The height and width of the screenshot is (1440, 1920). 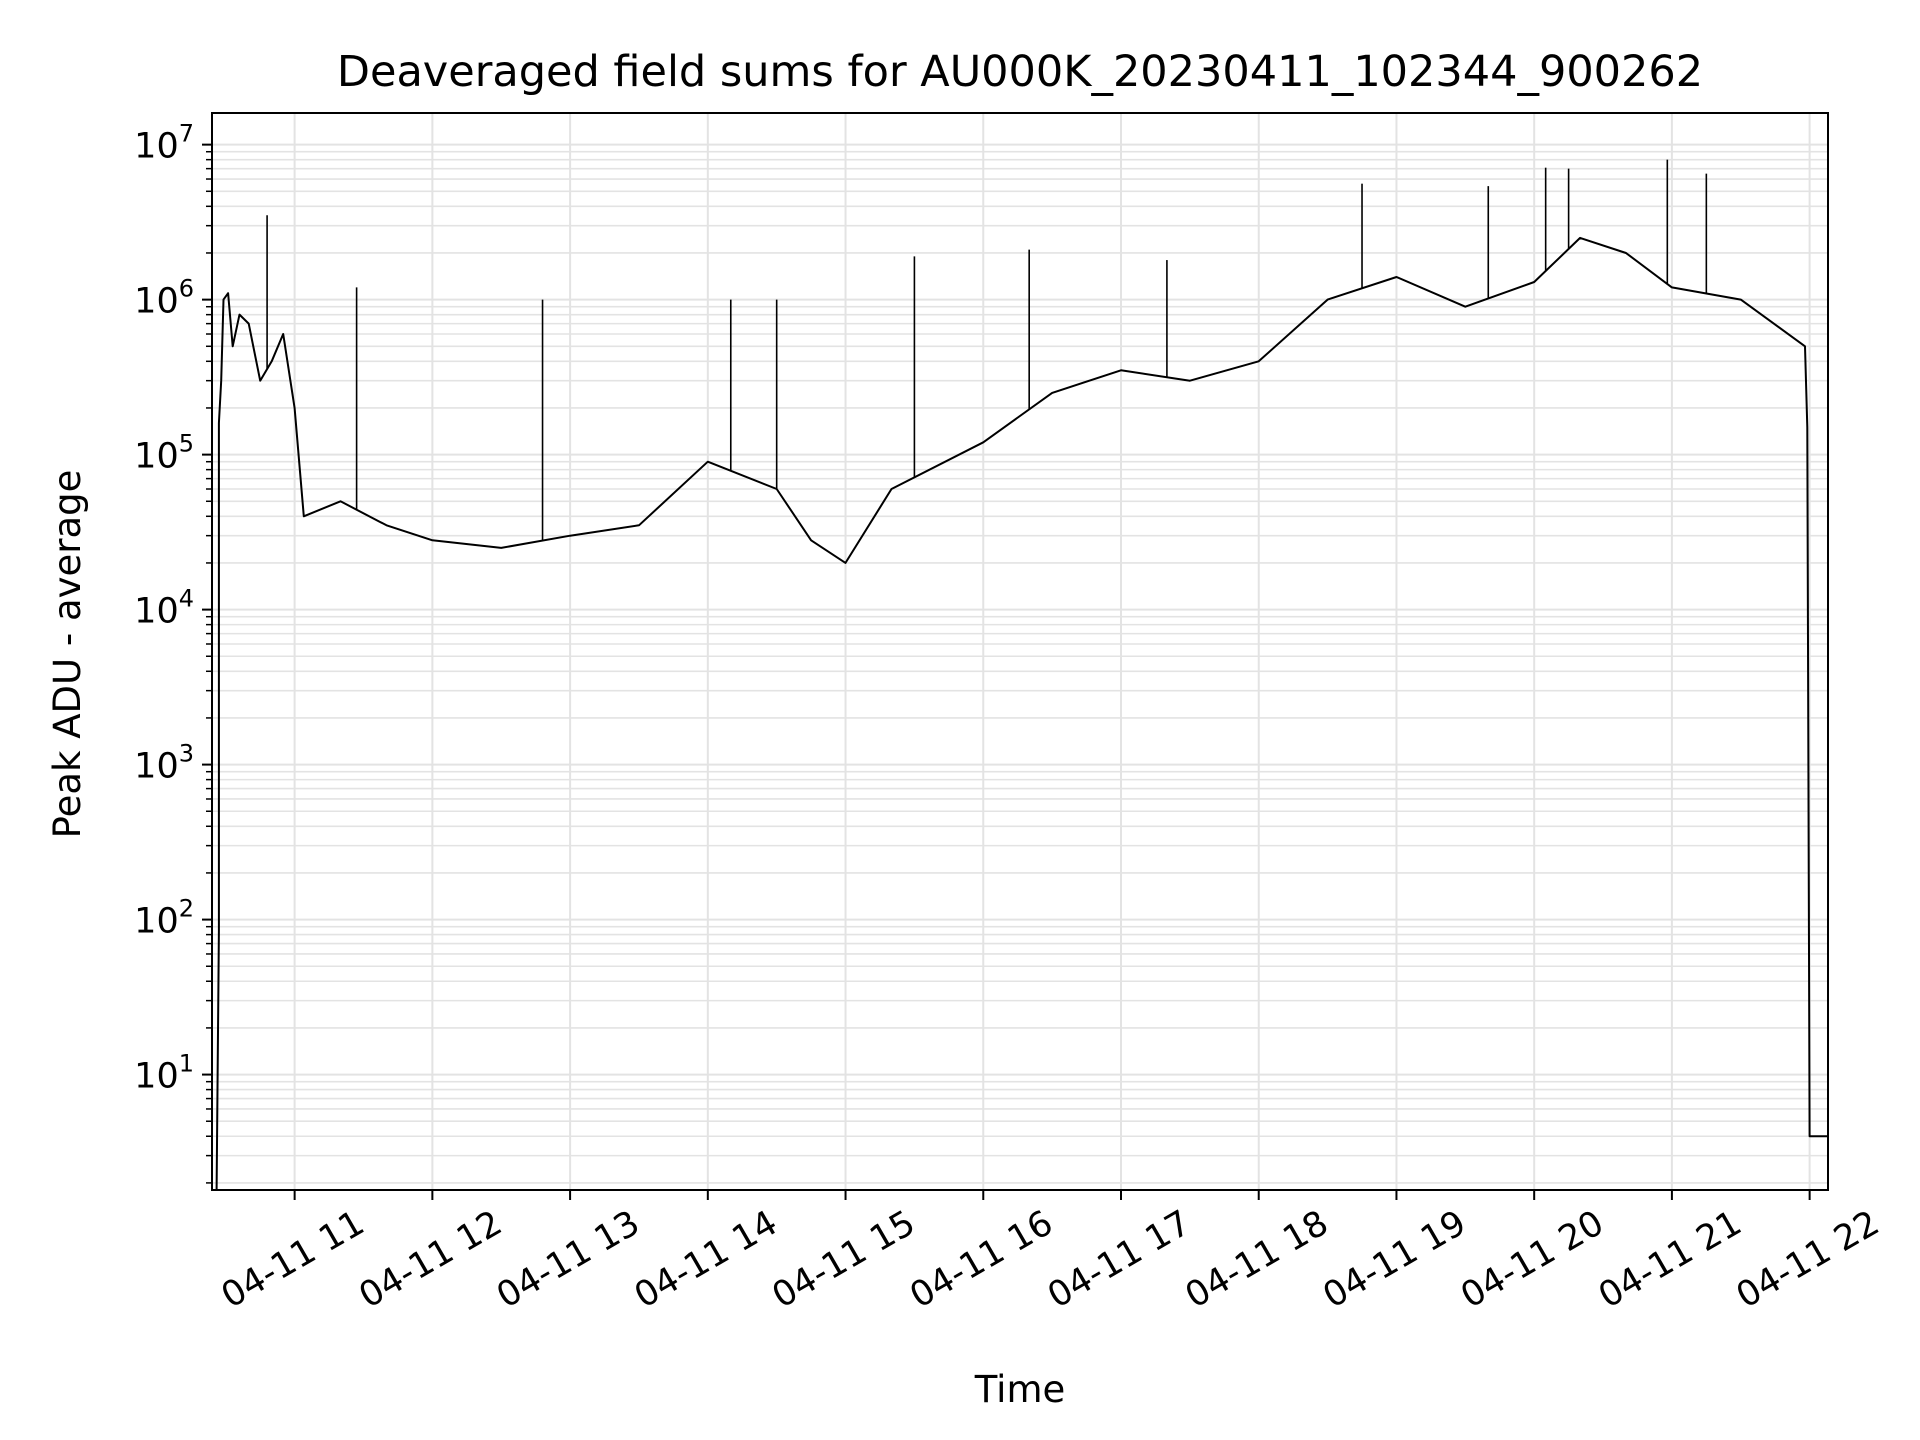 What do you see at coordinates (186, 1064) in the screenshot?
I see `y-tick-exponent: 1` at bounding box center [186, 1064].